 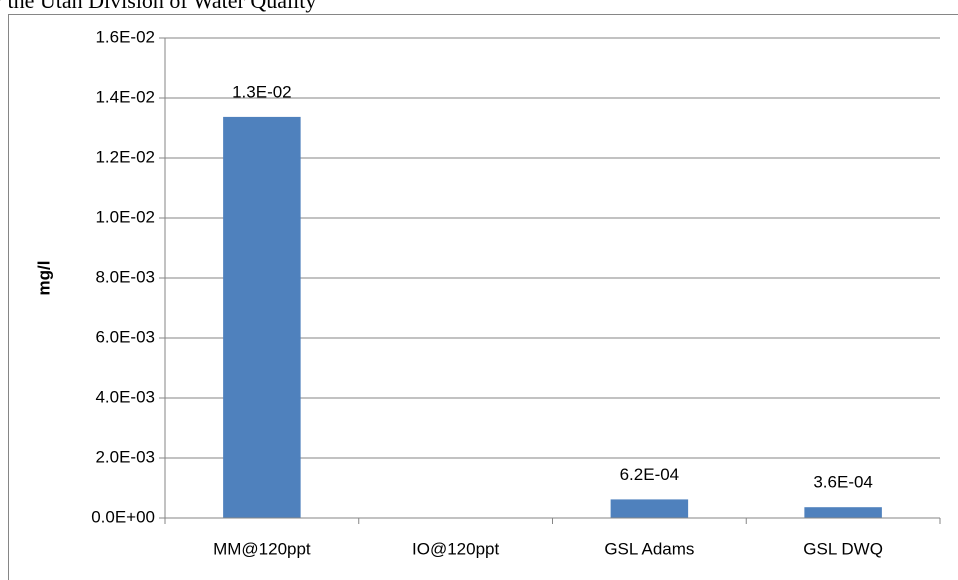 What do you see at coordinates (125, 396) in the screenshot?
I see `y-tick-label: 4.0E-03` at bounding box center [125, 396].